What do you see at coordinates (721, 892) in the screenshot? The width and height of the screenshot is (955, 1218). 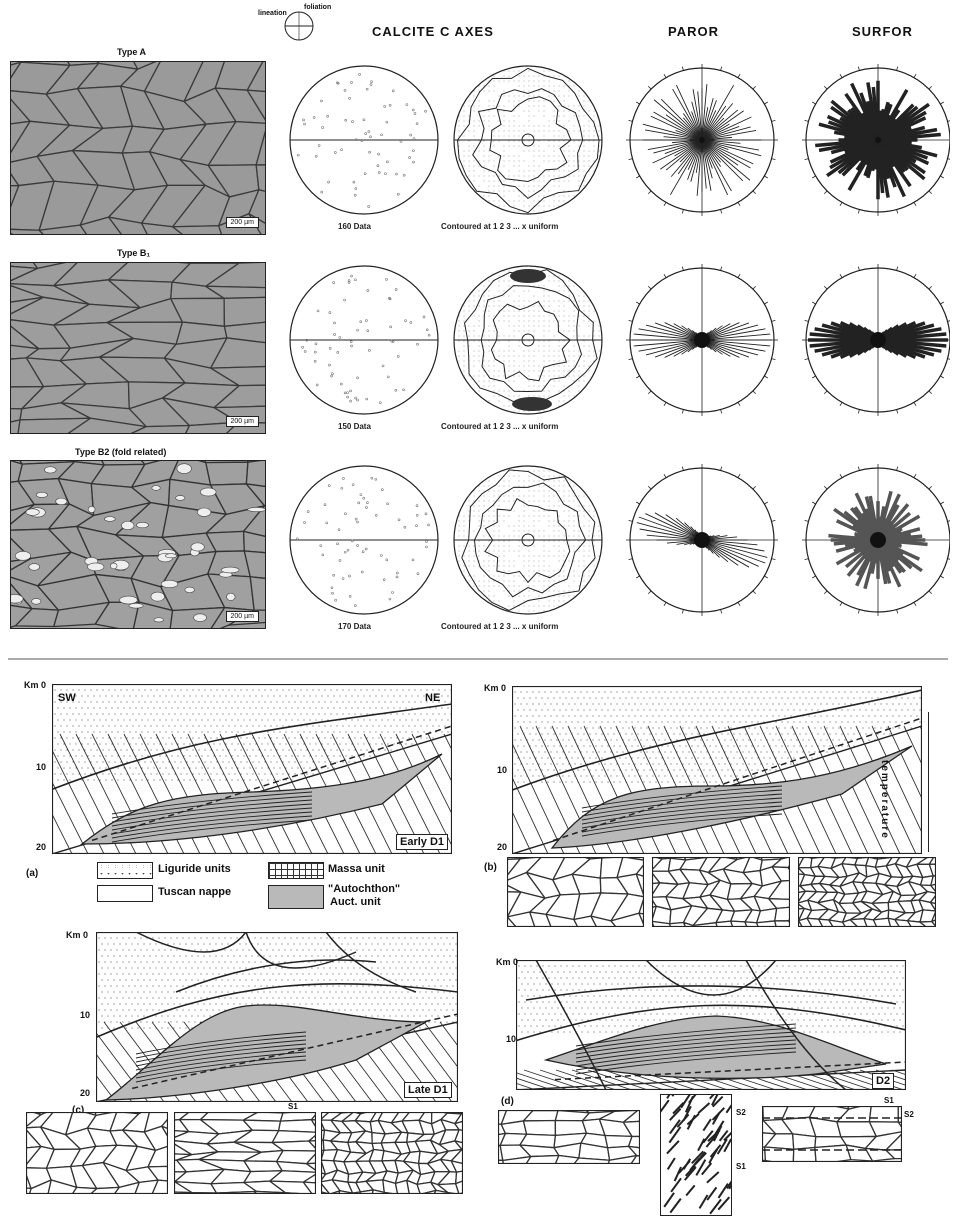 I see `grain-sketch-b2` at bounding box center [721, 892].